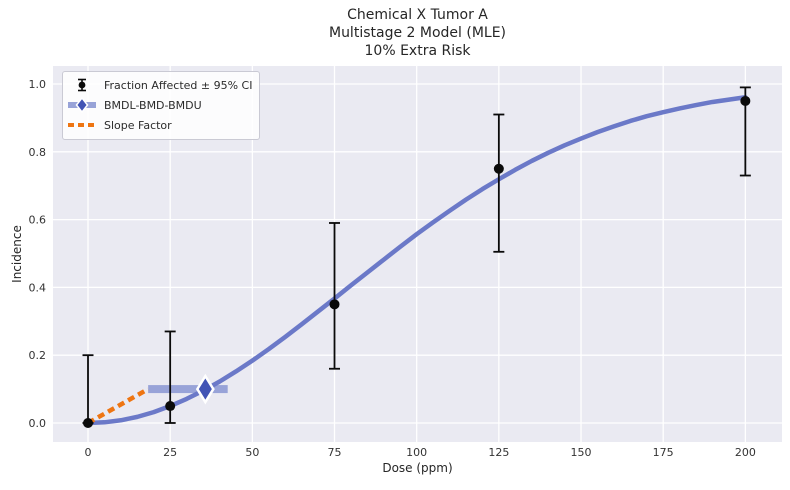 Image resolution: width=790 pixels, height=490 pixels. What do you see at coordinates (38, 84) in the screenshot?
I see `y-tick-label: 1.0` at bounding box center [38, 84].